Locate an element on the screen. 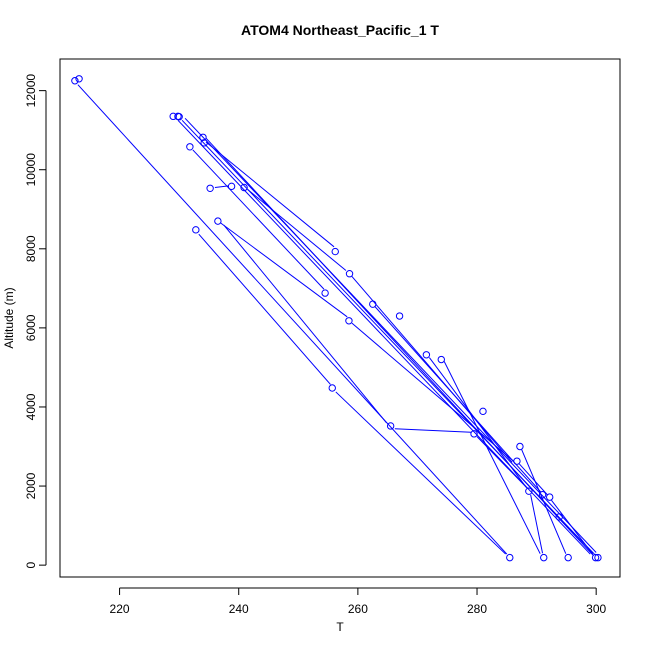 The height and width of the screenshot is (650, 650). y-tick-label: 10000 is located at coordinates (31, 170).